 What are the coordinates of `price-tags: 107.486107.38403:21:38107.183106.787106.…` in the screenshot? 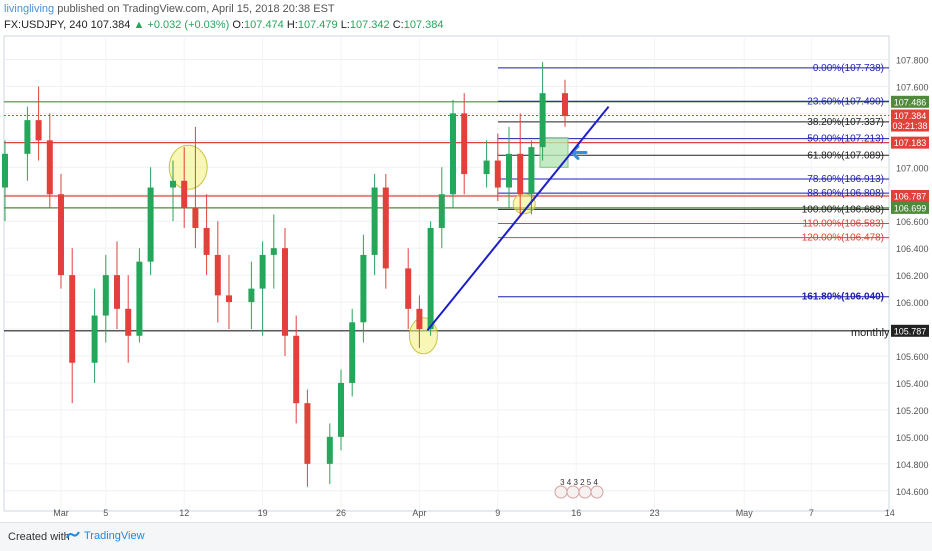 It's located at (910, 216).